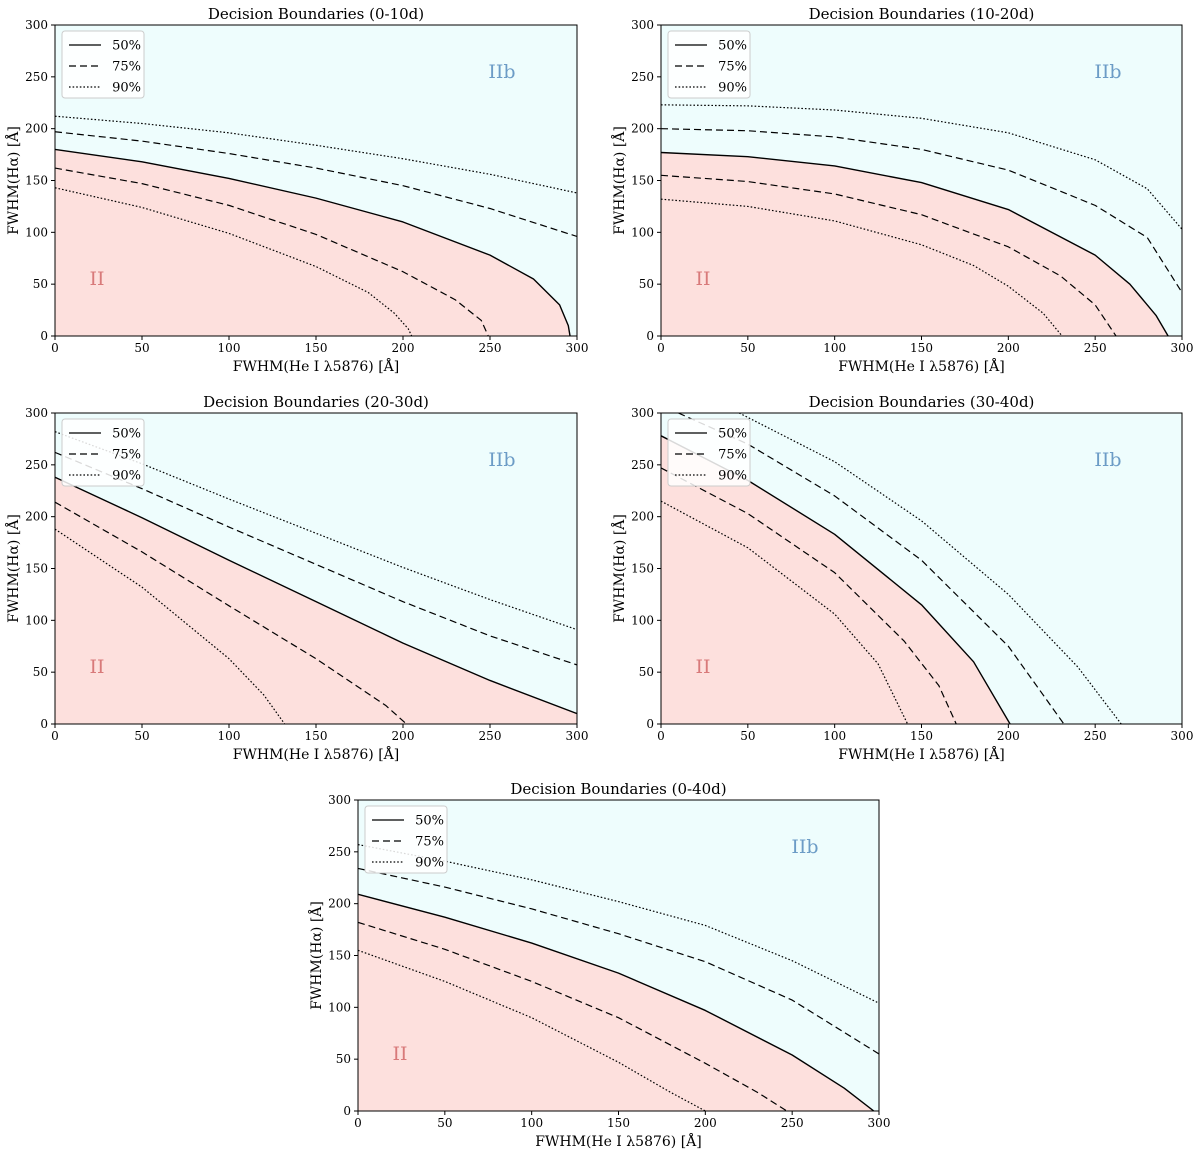 Image resolution: width=1200 pixels, height=1159 pixels. I want to click on chart-title: Decision Boundaries (20-30d), so click(316, 402).